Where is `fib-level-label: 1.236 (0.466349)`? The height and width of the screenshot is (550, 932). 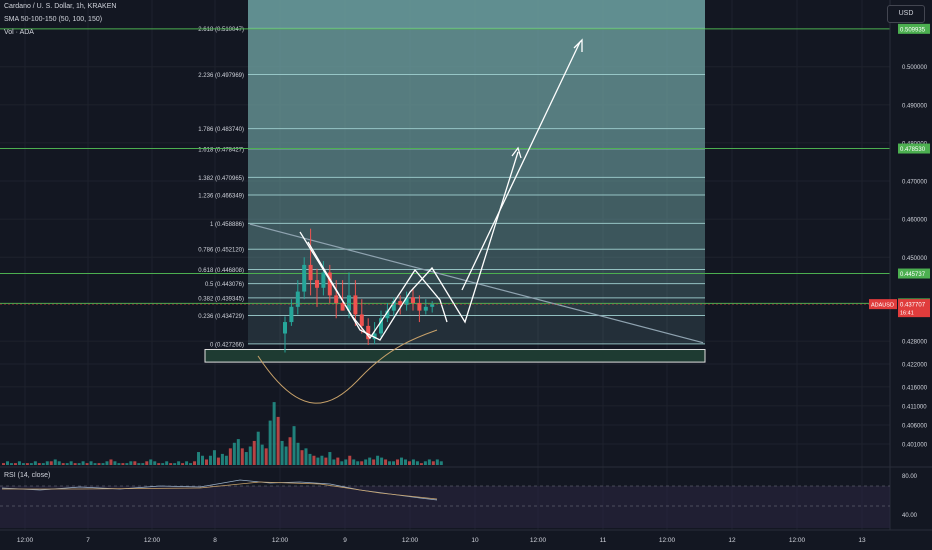 fib-level-label: 1.236 (0.466349) is located at coordinates (221, 196).